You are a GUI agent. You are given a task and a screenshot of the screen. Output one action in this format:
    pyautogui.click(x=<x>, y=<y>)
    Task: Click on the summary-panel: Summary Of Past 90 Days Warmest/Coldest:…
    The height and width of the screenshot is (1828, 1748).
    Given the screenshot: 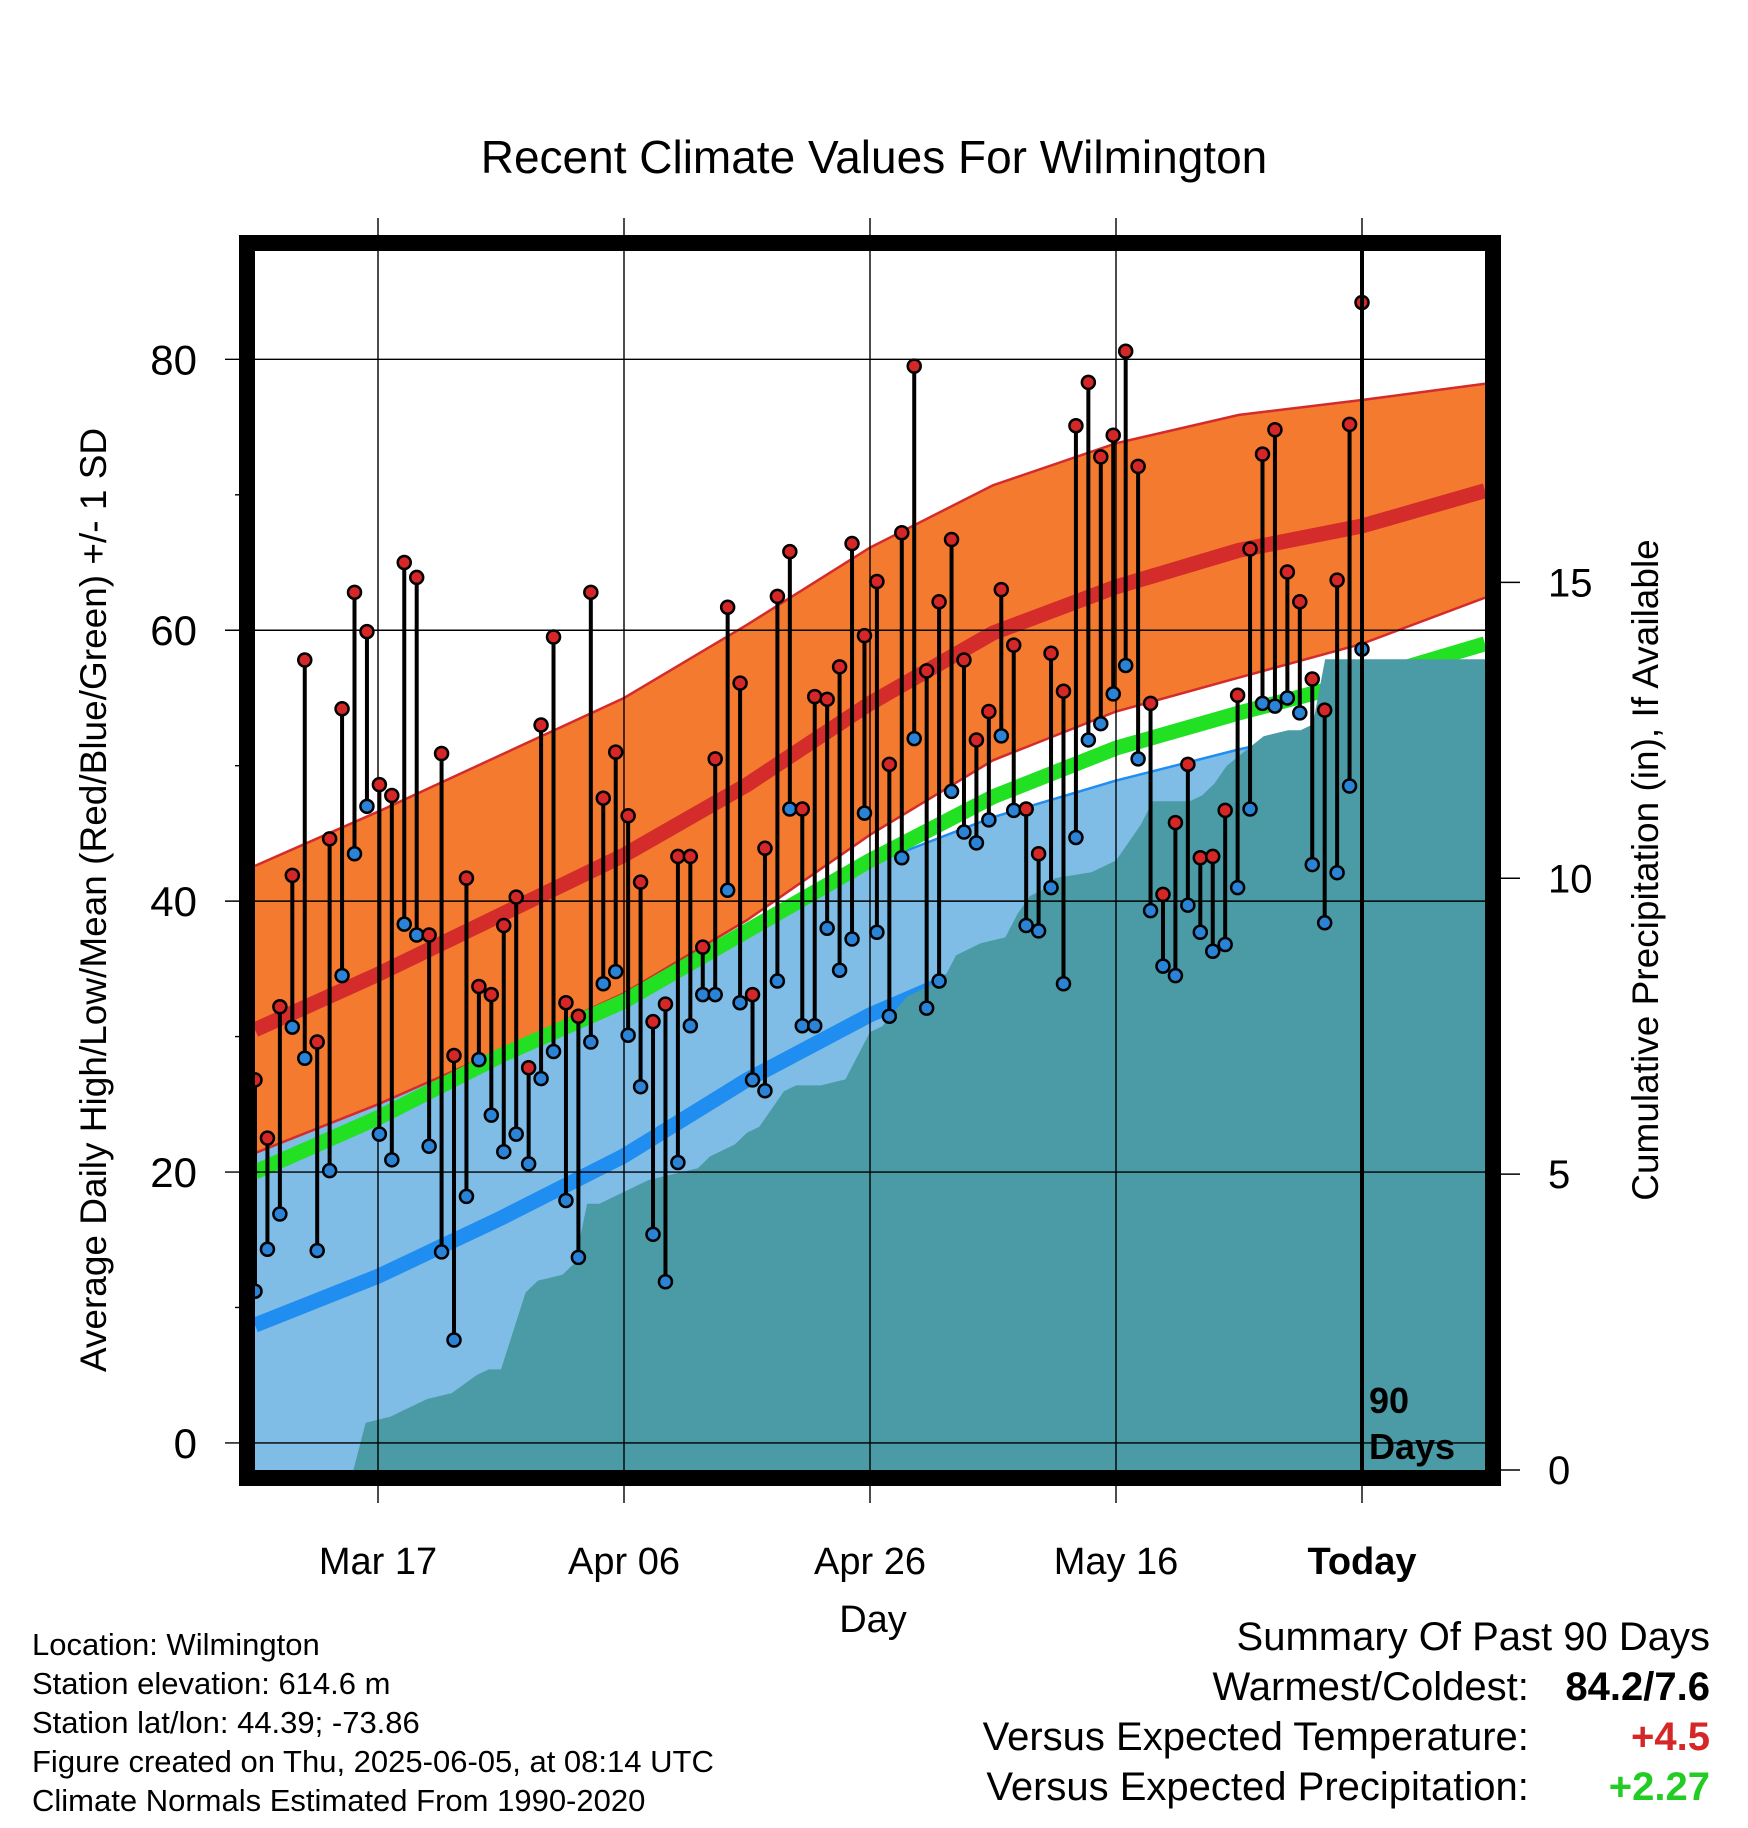 What is the action you would take?
    pyautogui.click(x=1210, y=1712)
    